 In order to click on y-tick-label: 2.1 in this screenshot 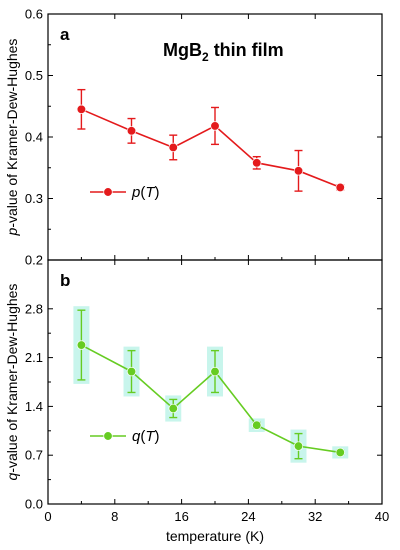, I will do `click(34, 357)`.